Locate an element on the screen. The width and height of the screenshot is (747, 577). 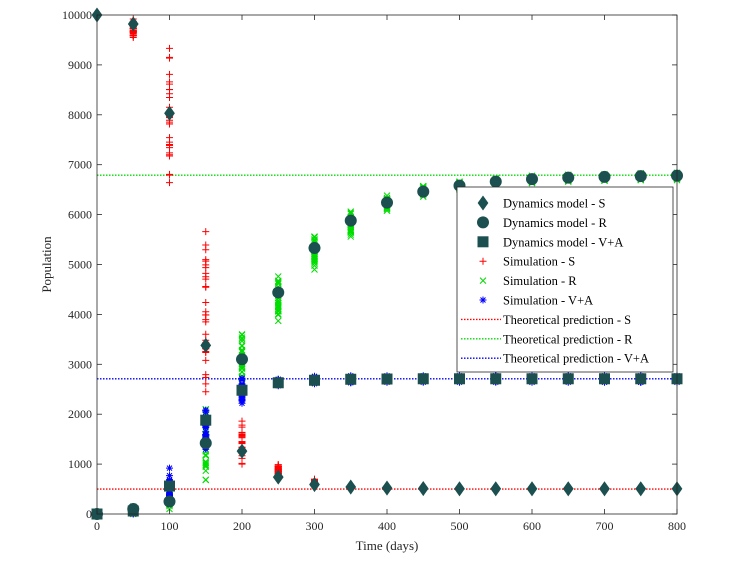
y-tick-label: 4000 is located at coordinates (80, 314).